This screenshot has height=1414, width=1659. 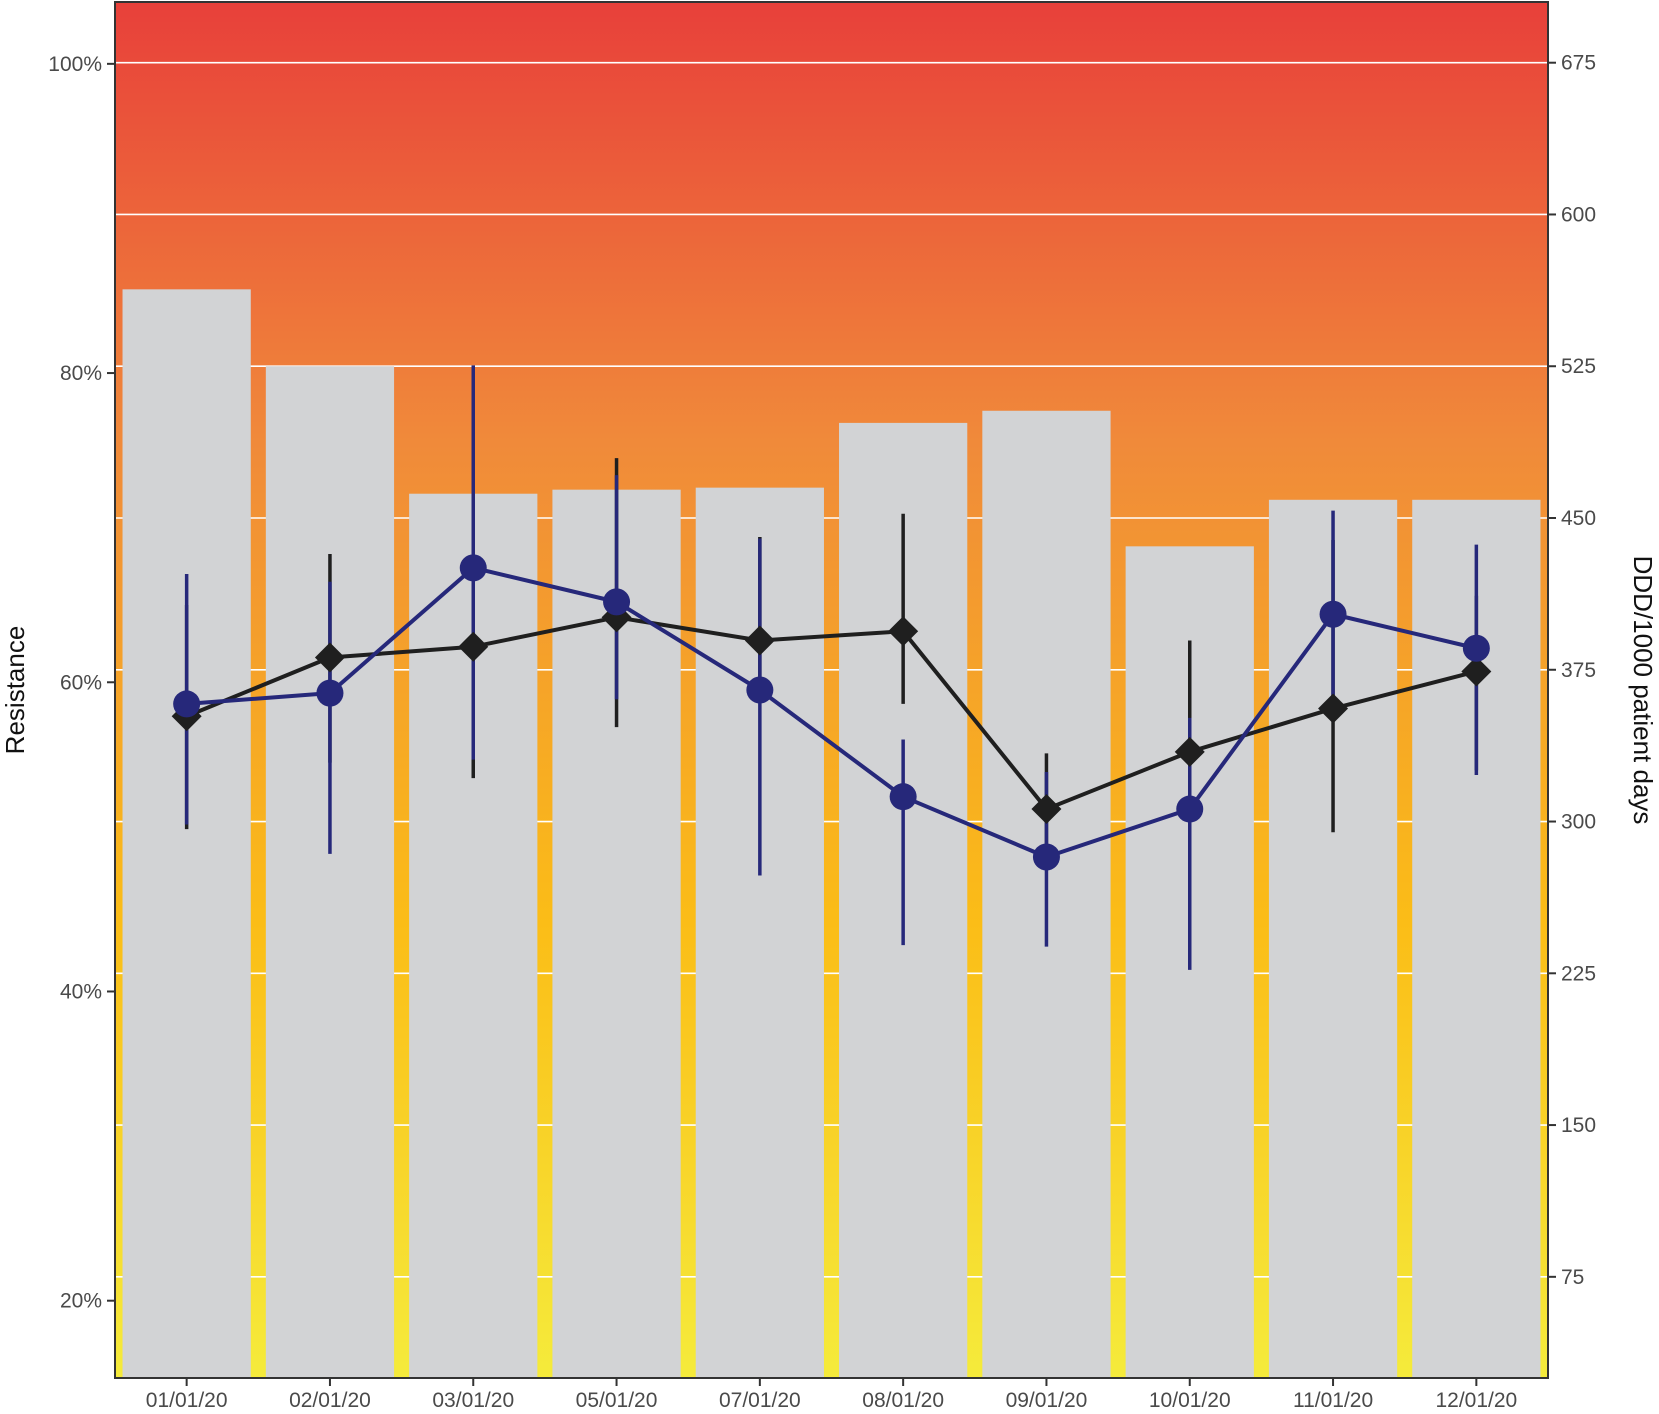 What do you see at coordinates (1578, 214) in the screenshot?
I see `right-tick-label: 600` at bounding box center [1578, 214].